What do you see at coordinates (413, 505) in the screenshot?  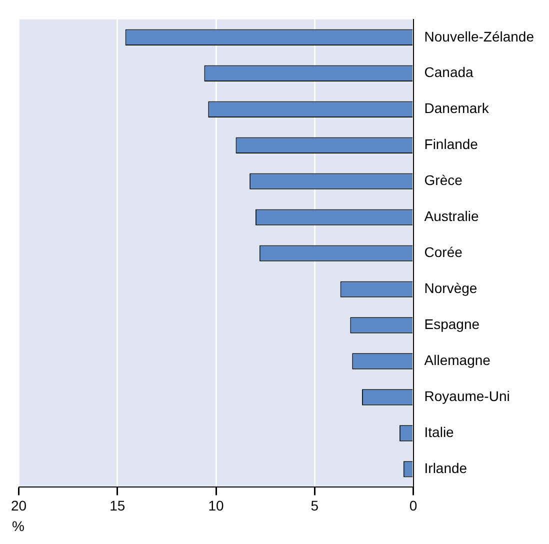 I see `x-tick-label: 0` at bounding box center [413, 505].